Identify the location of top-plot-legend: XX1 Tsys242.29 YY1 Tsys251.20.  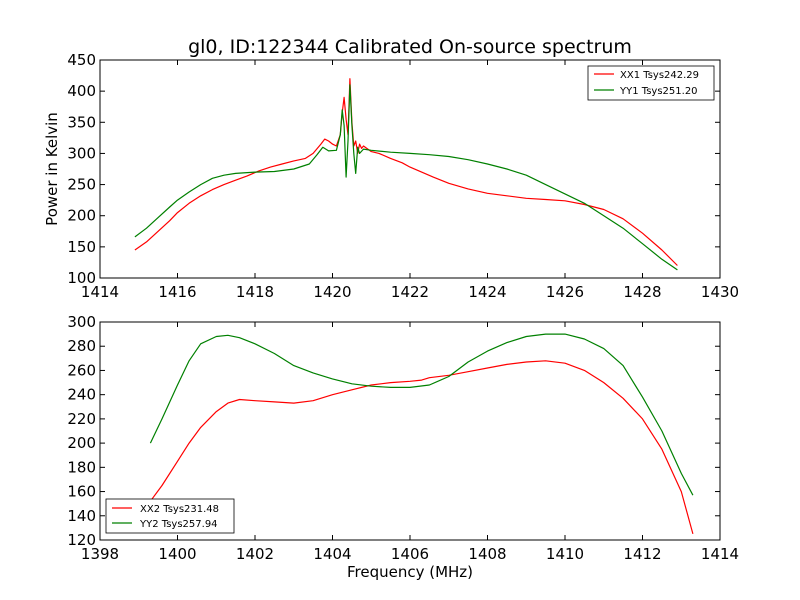
(651, 83).